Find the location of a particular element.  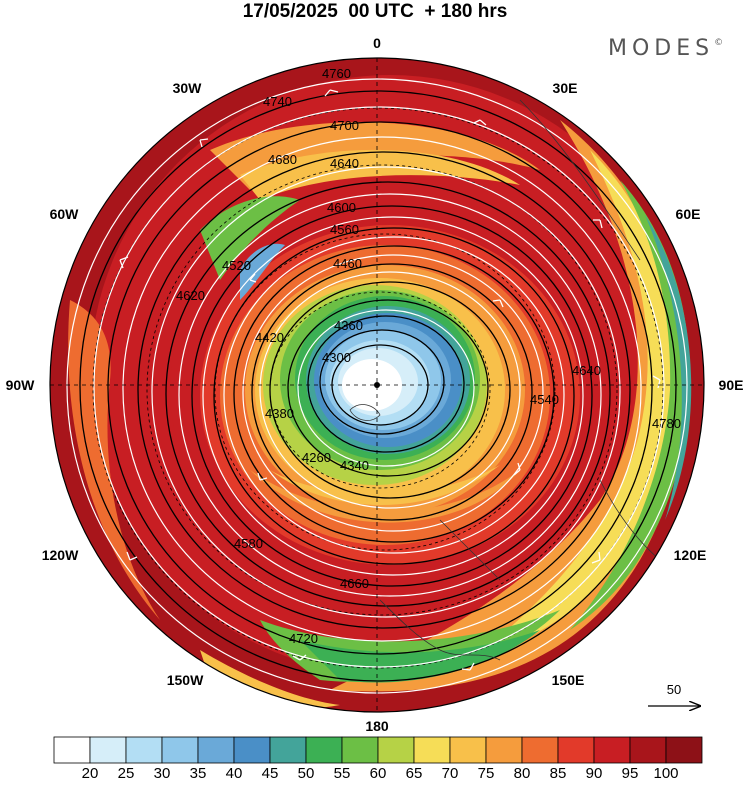

lon-label-0: 0 is located at coordinates (377, 43).